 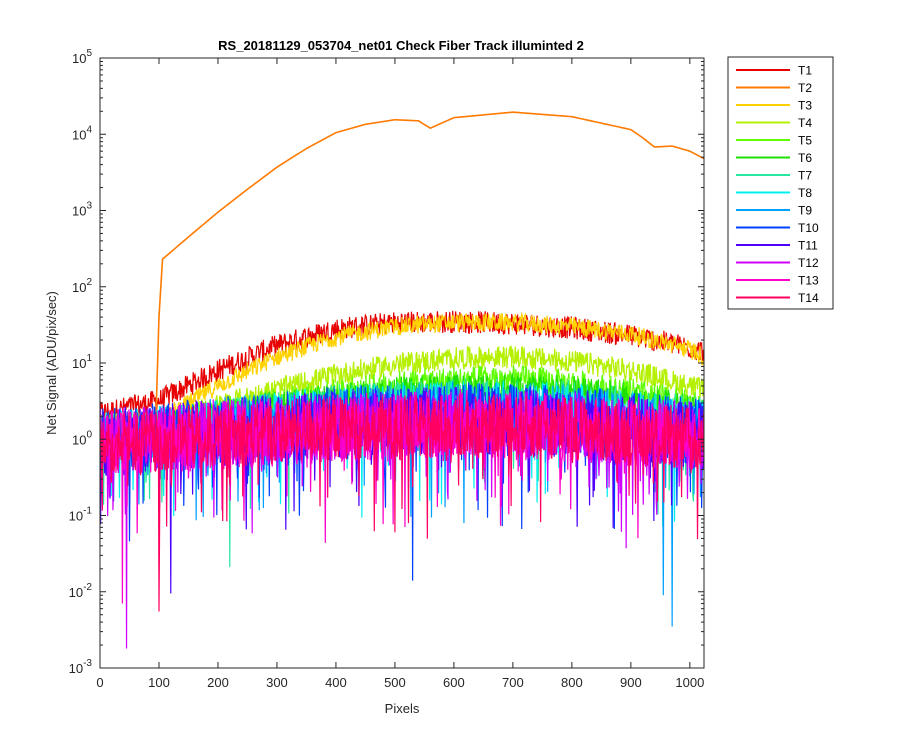 What do you see at coordinates (277, 682) in the screenshot?
I see `x-tick-label: 300` at bounding box center [277, 682].